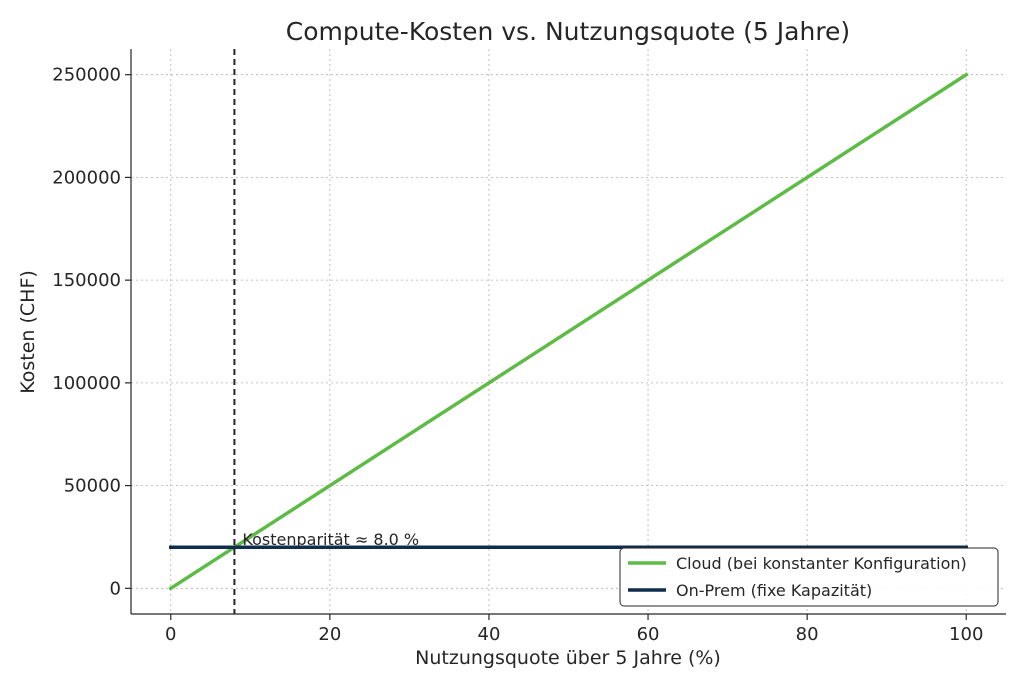 The height and width of the screenshot is (687, 1024). I want to click on y-tick-label: 0, so click(115, 588).